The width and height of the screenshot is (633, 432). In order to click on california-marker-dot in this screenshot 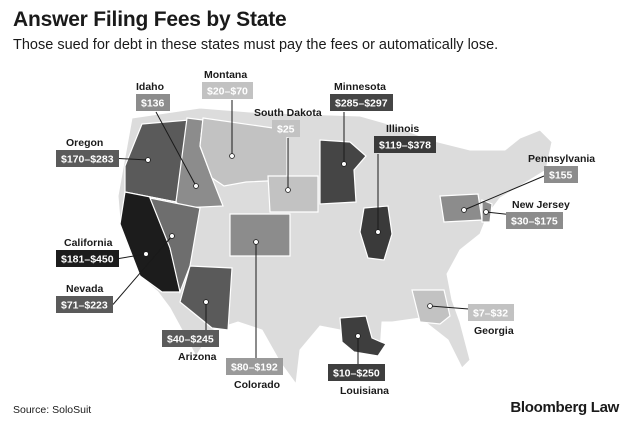, I will do `click(146, 254)`.